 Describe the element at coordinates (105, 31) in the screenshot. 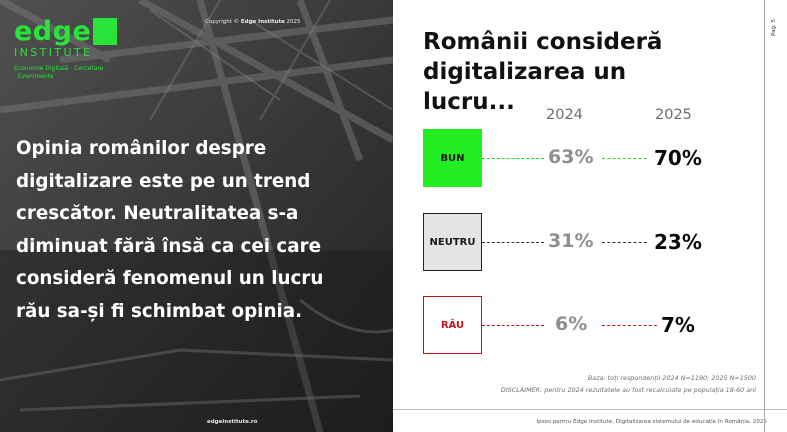

I see `logo-green-square` at that location.